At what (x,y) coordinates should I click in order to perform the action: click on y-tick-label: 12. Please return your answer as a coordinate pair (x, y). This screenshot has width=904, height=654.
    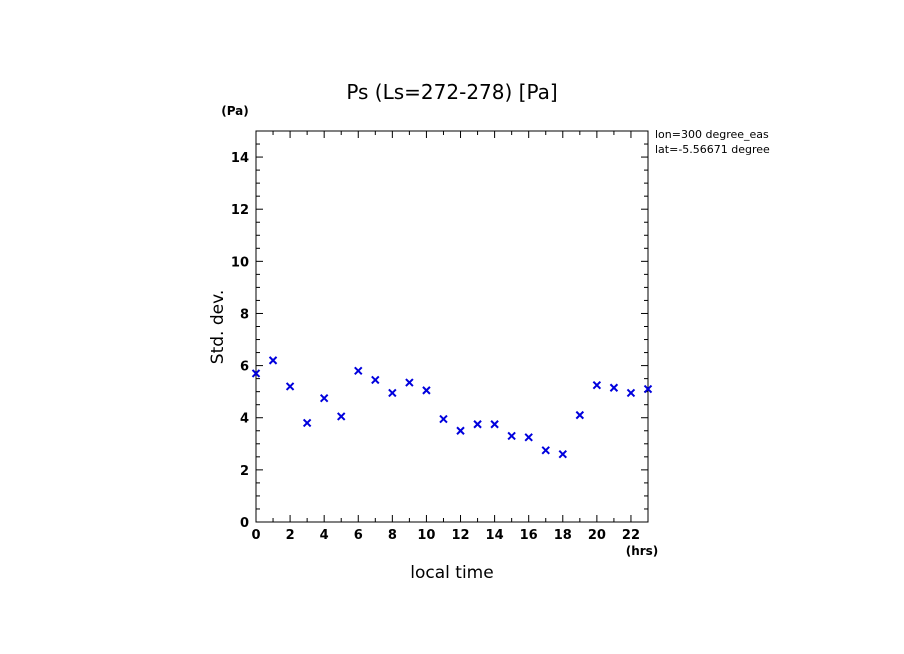
    Looking at the image, I should click on (240, 210).